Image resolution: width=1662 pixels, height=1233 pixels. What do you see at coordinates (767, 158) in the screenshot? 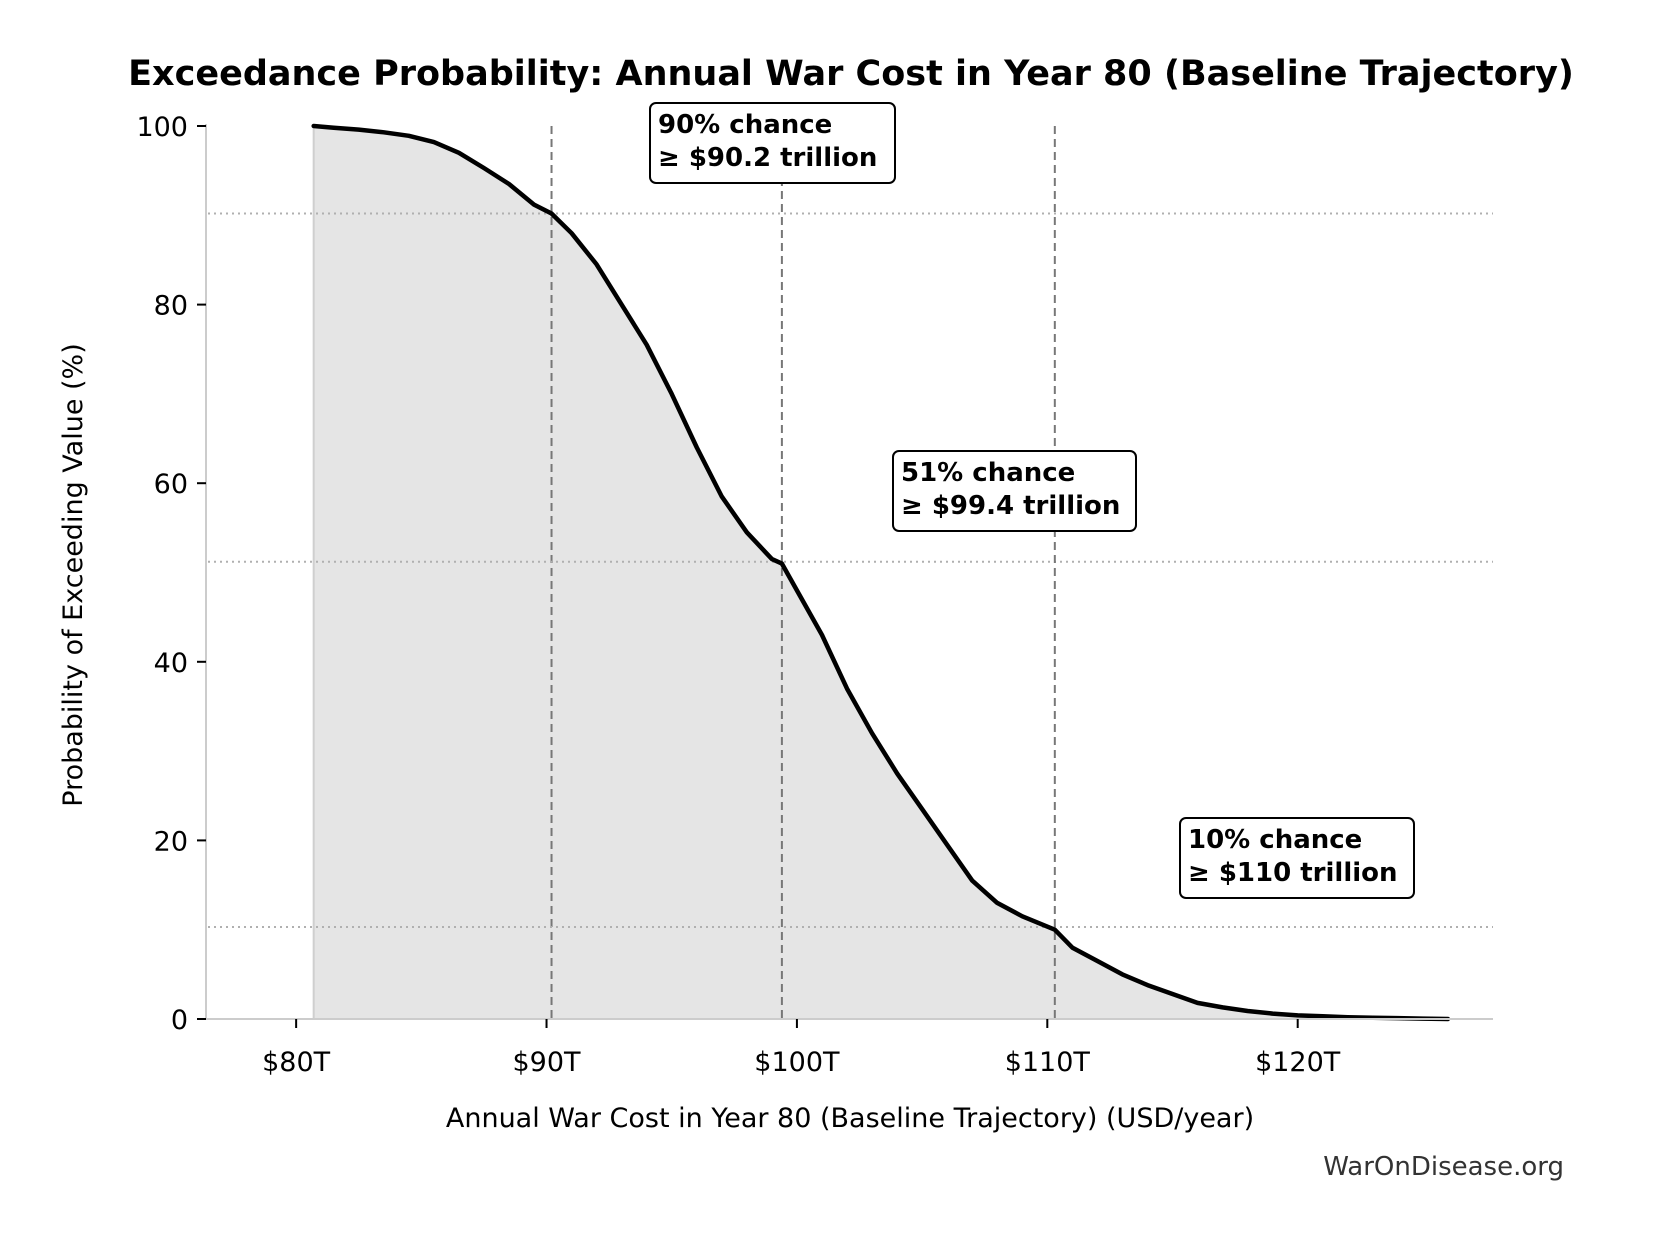
I see `annotation-line-2: ≥ $90.2 trillion` at bounding box center [767, 158].